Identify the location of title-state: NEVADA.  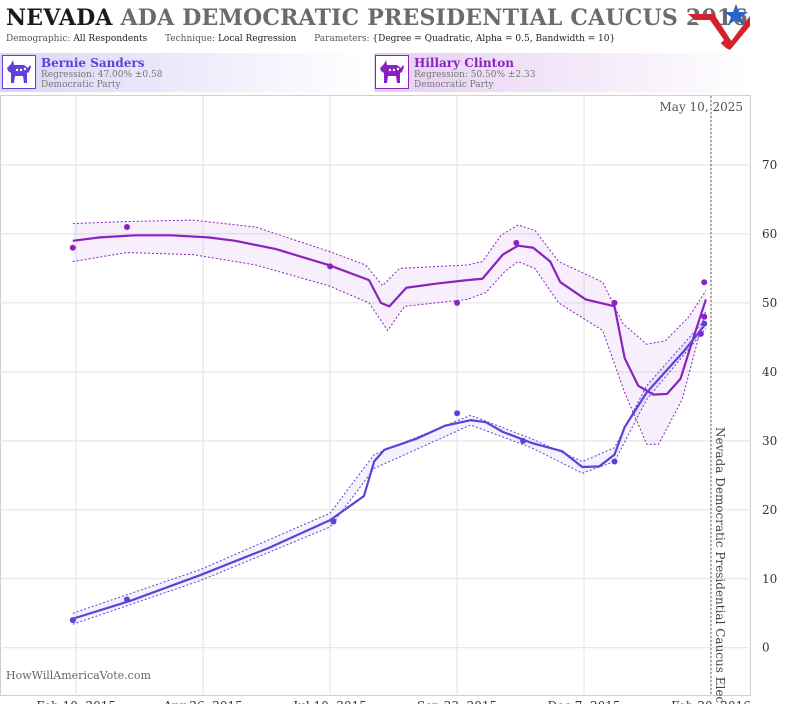
(59, 18).